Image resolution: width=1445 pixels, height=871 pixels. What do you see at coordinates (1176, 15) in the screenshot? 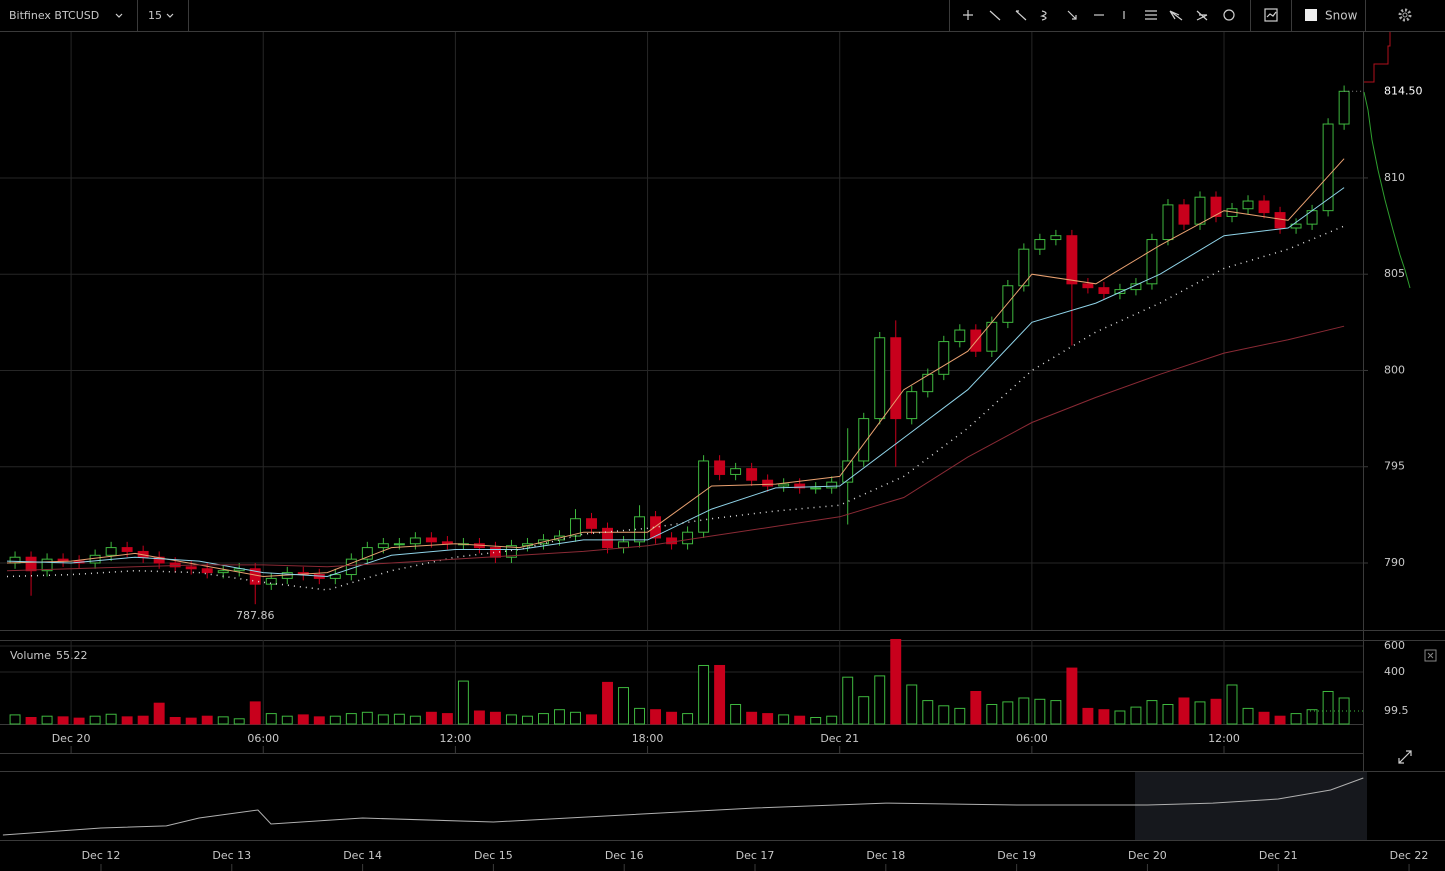
I see `fan-tool` at bounding box center [1176, 15].